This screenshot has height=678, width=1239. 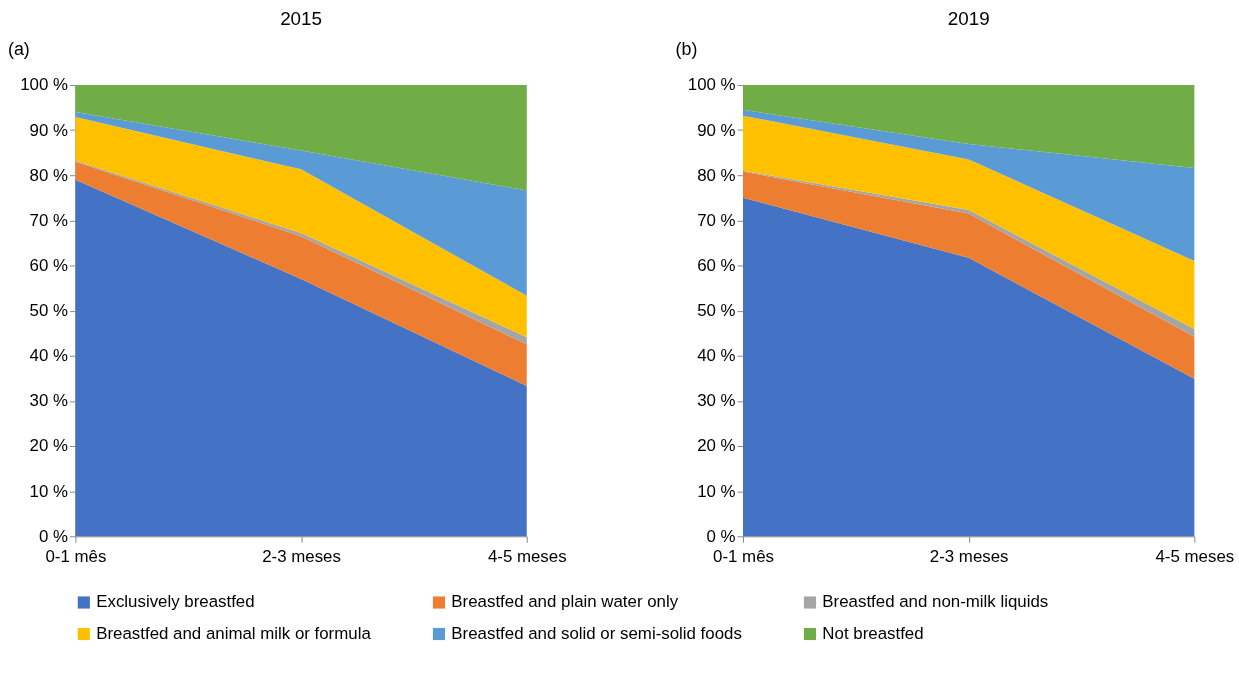 What do you see at coordinates (18, 49) in the screenshot?
I see `text: (a)` at bounding box center [18, 49].